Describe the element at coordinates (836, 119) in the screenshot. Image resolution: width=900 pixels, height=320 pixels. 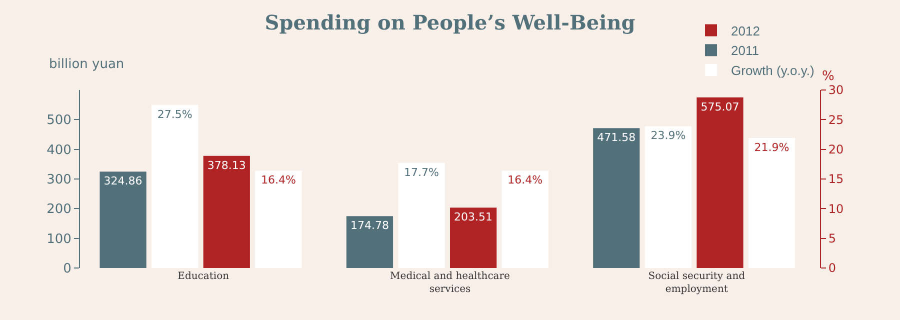
I see `y2-tick-label: 25` at that location.